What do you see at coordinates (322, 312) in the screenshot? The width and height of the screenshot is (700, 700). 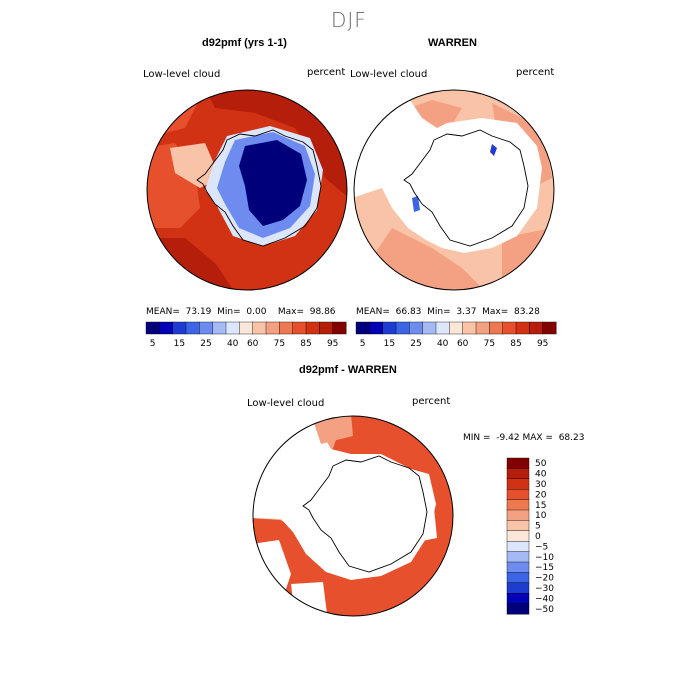 I see `left-max-value: 98.86` at bounding box center [322, 312].